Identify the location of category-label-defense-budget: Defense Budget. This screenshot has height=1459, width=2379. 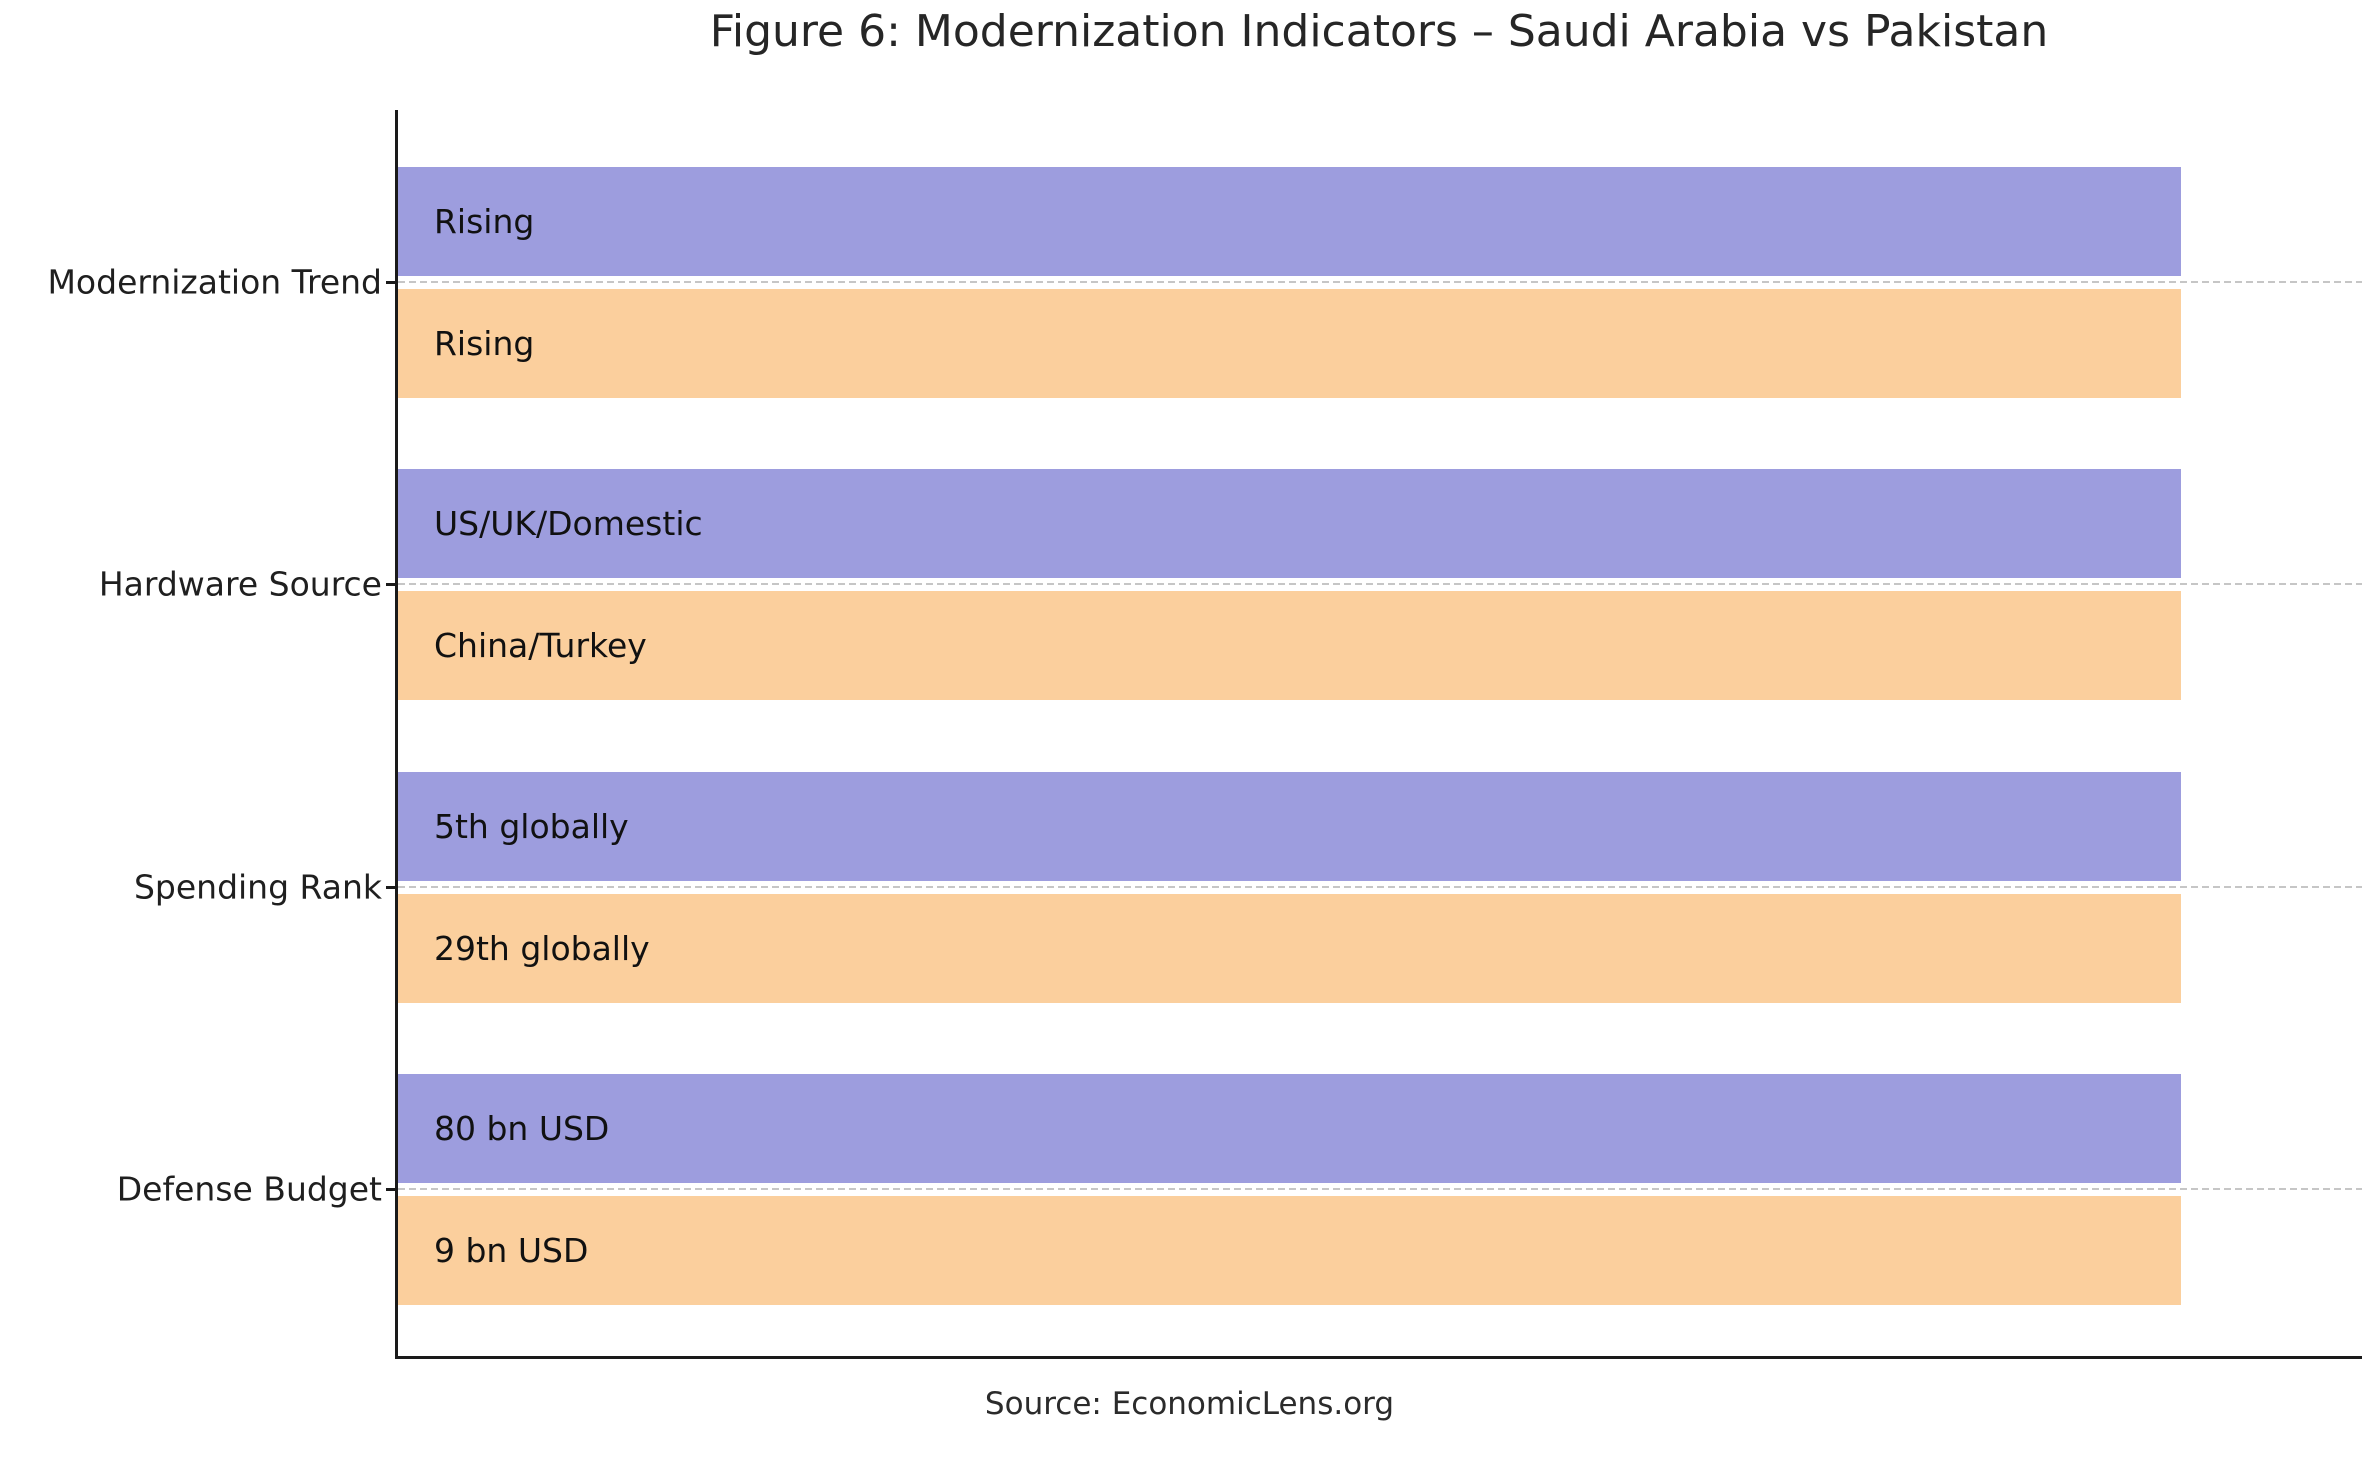
(249, 1189).